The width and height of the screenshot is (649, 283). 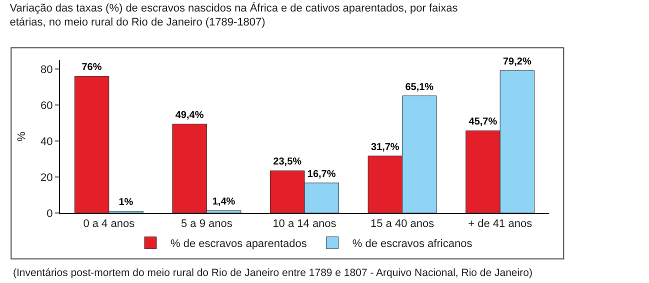 I want to click on y-tick-label: 60, so click(x=46, y=106).